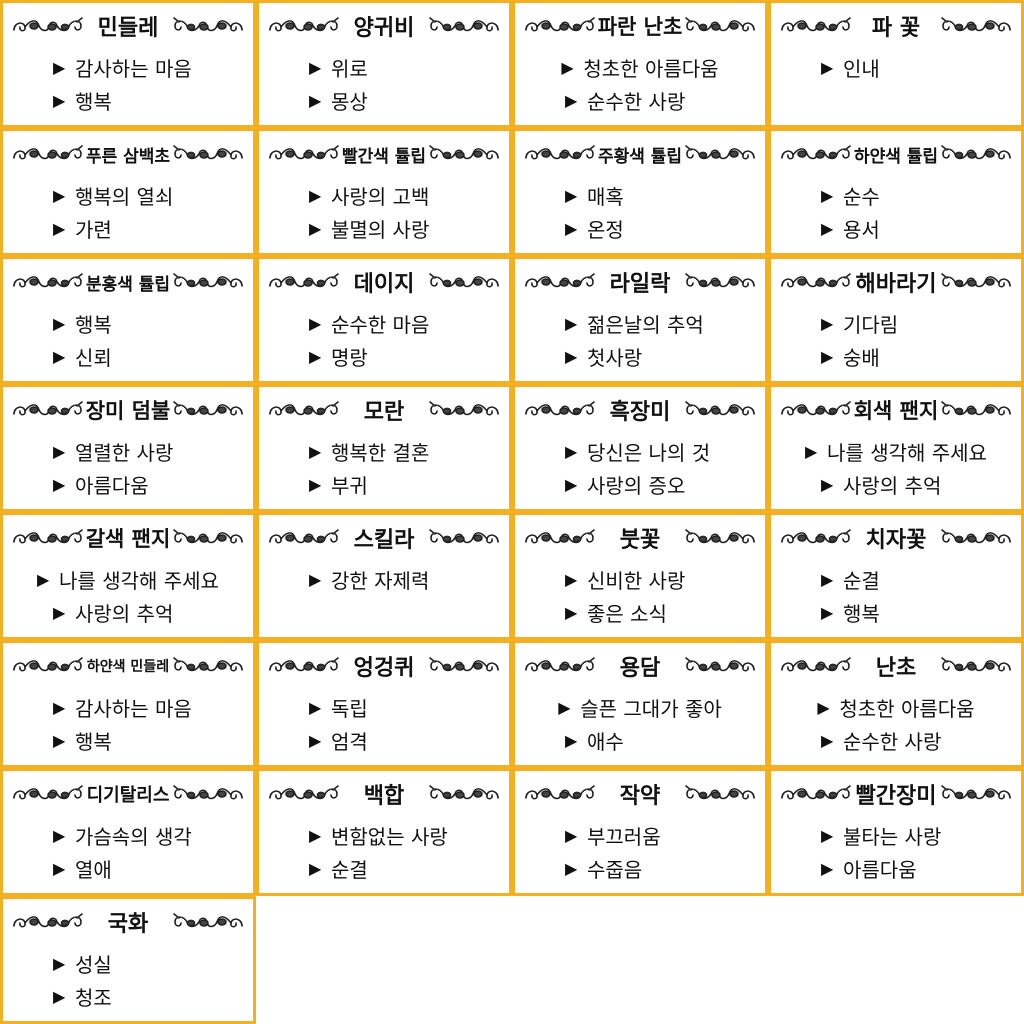 This screenshot has height=1024, width=1024. What do you see at coordinates (640, 540) in the screenshot?
I see `flower-name: 붓꽃` at bounding box center [640, 540].